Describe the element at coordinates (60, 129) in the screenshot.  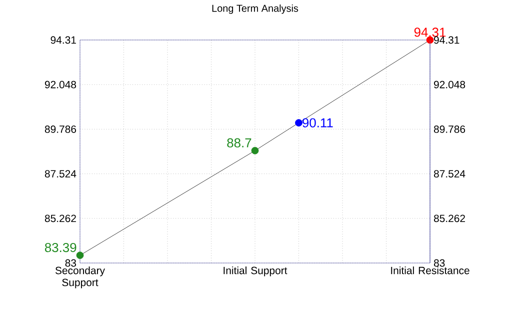
I see `y-tick-label: 89.786` at that location.